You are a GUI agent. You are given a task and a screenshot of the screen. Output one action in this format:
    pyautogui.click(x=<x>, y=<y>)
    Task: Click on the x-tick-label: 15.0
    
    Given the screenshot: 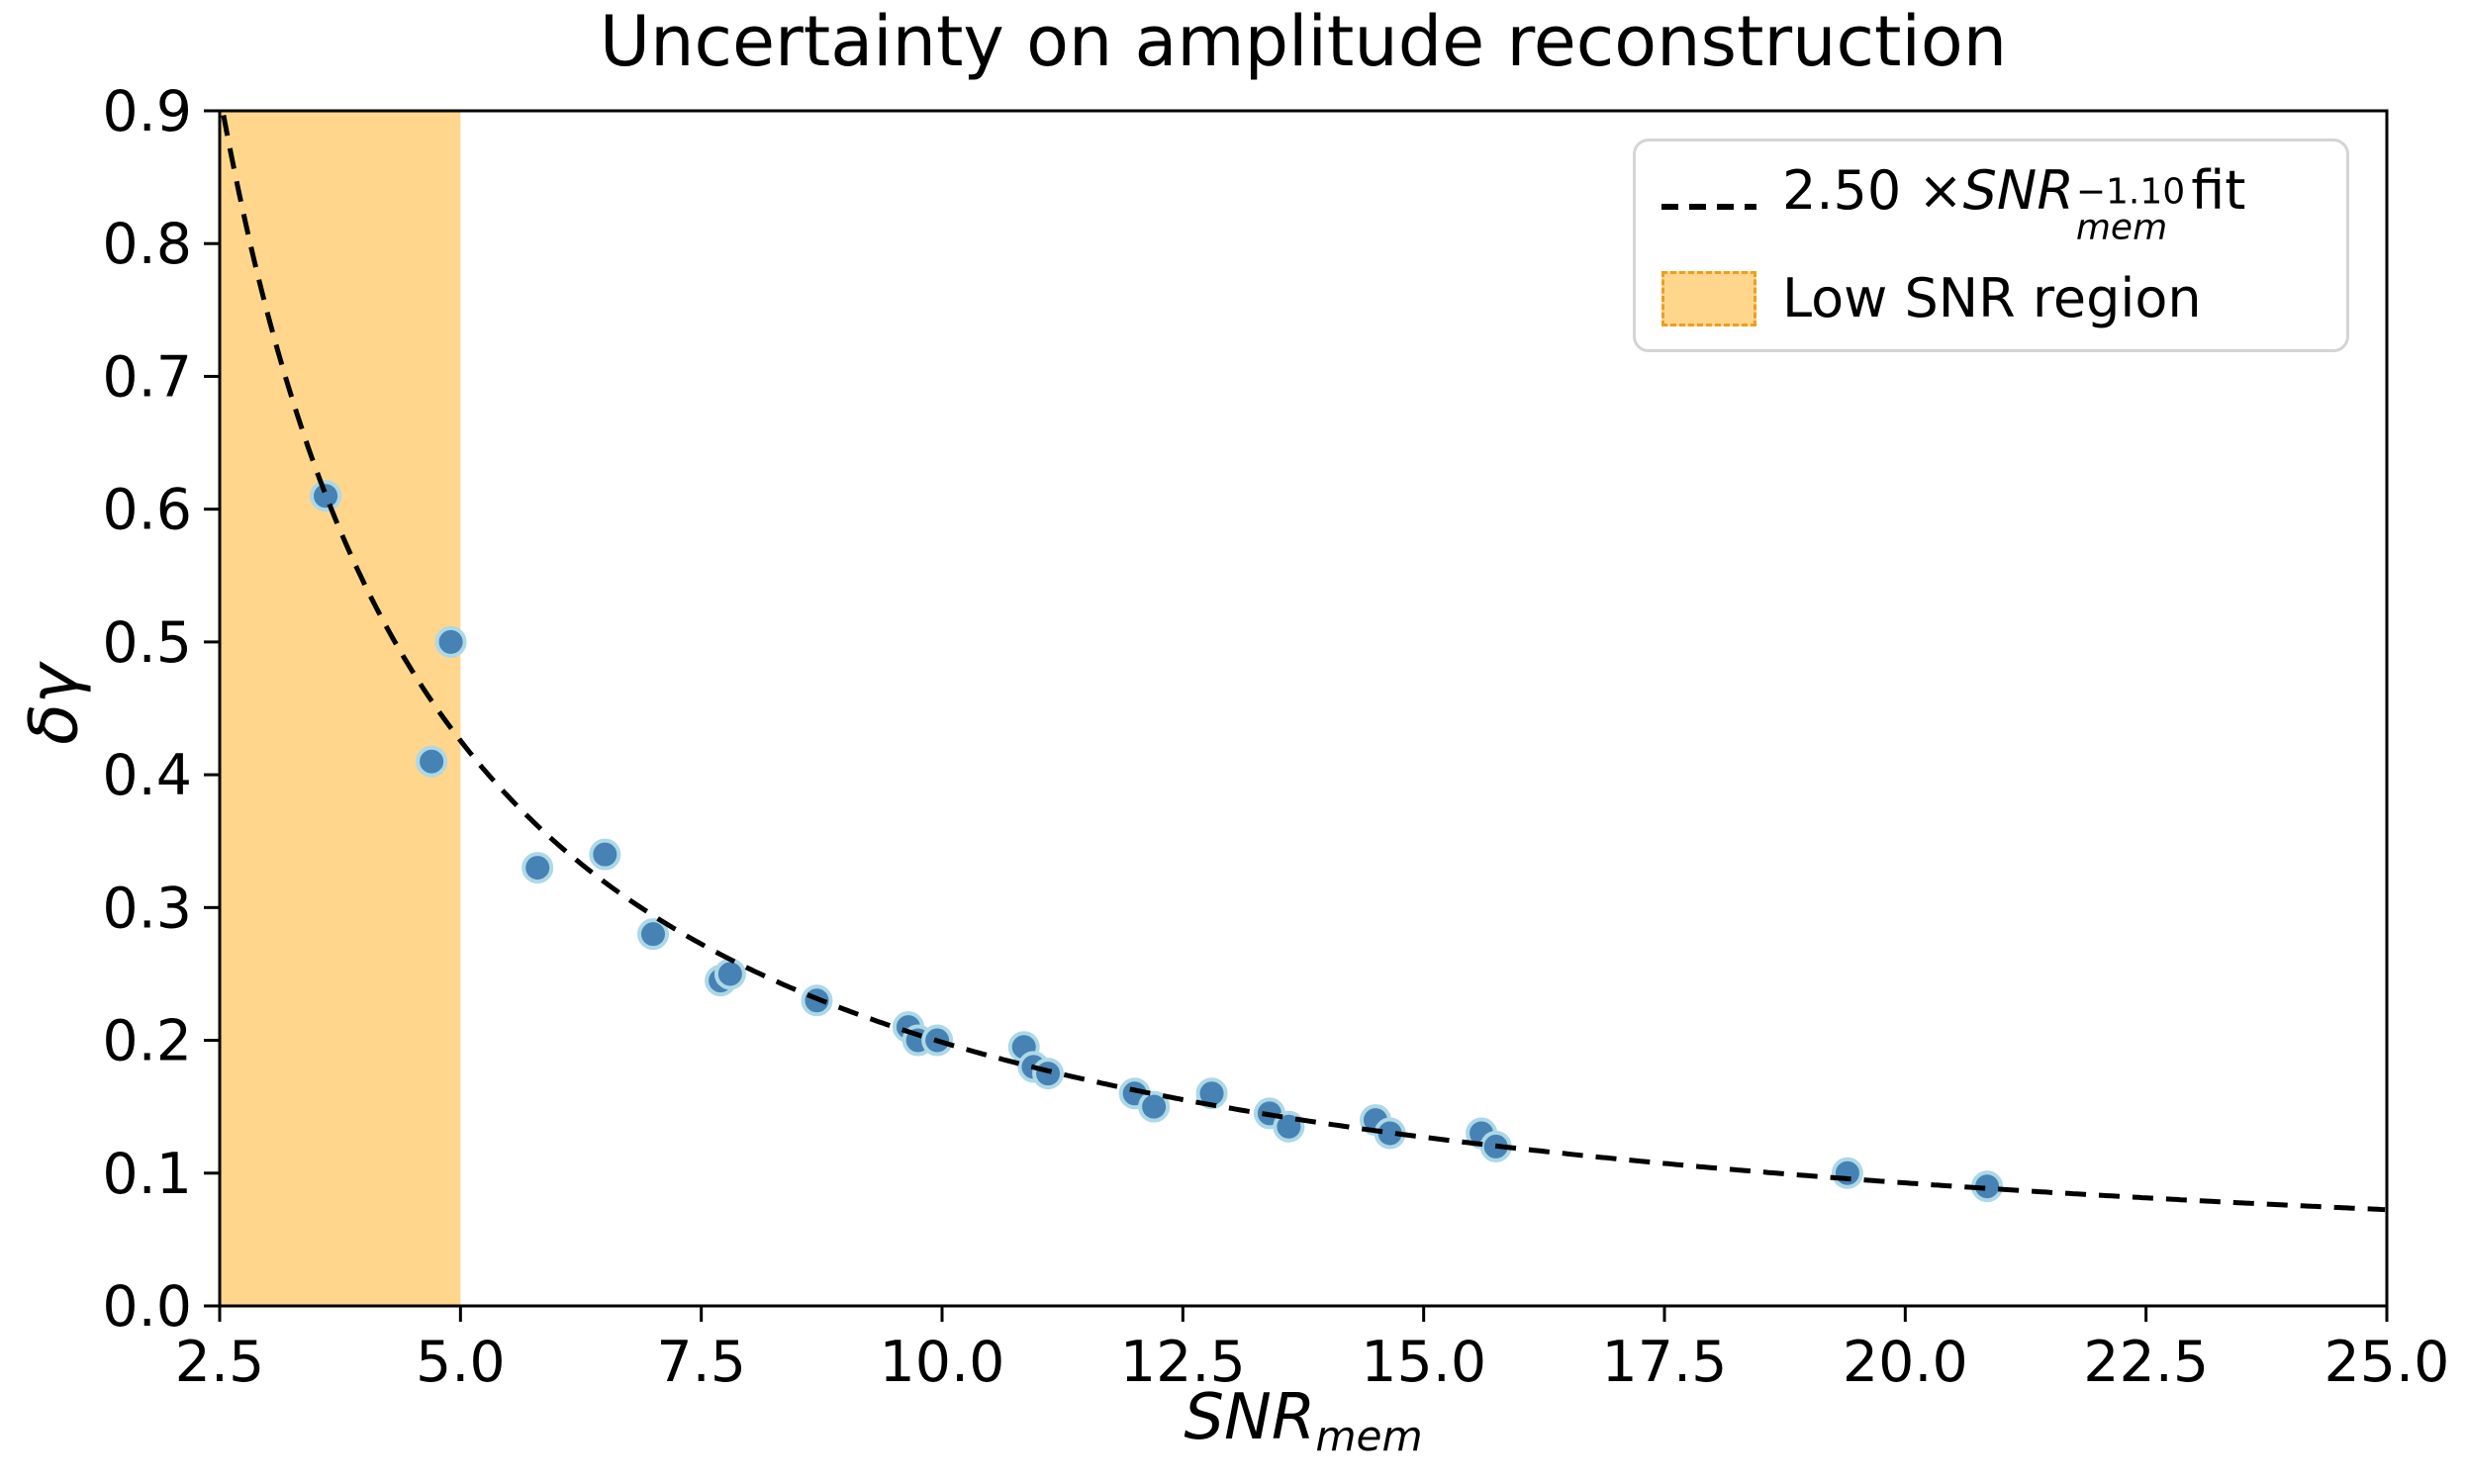 What is the action you would take?
    pyautogui.click(x=1424, y=1362)
    